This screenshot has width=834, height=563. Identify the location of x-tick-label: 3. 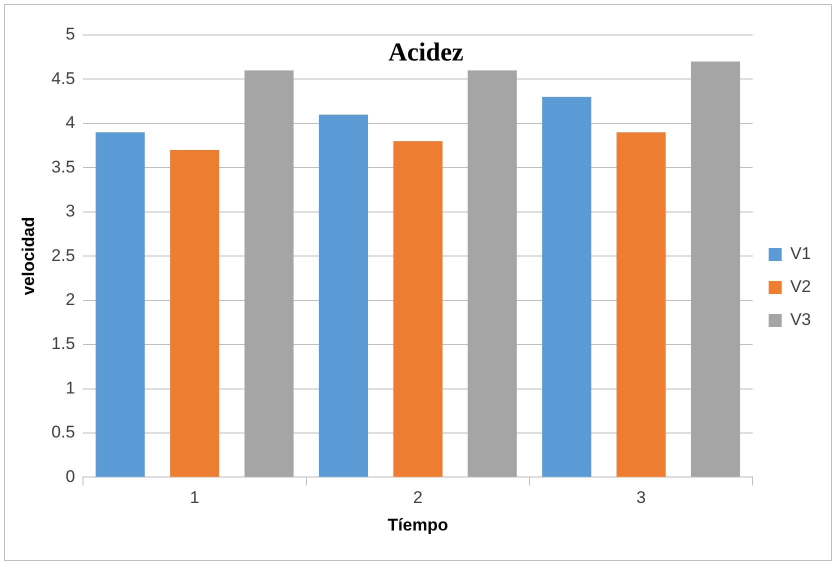
(641, 498).